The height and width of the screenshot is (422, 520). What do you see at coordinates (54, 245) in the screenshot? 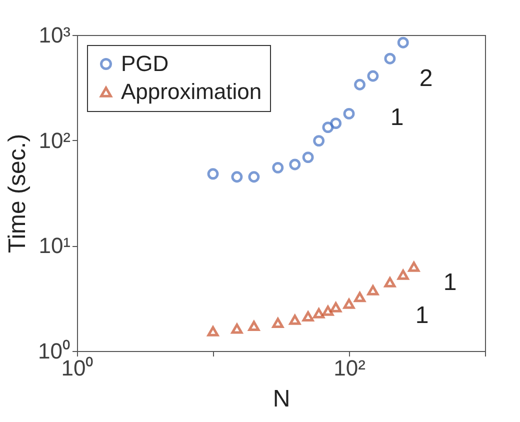
I see `y-tick-label: 10¹` at bounding box center [54, 245].